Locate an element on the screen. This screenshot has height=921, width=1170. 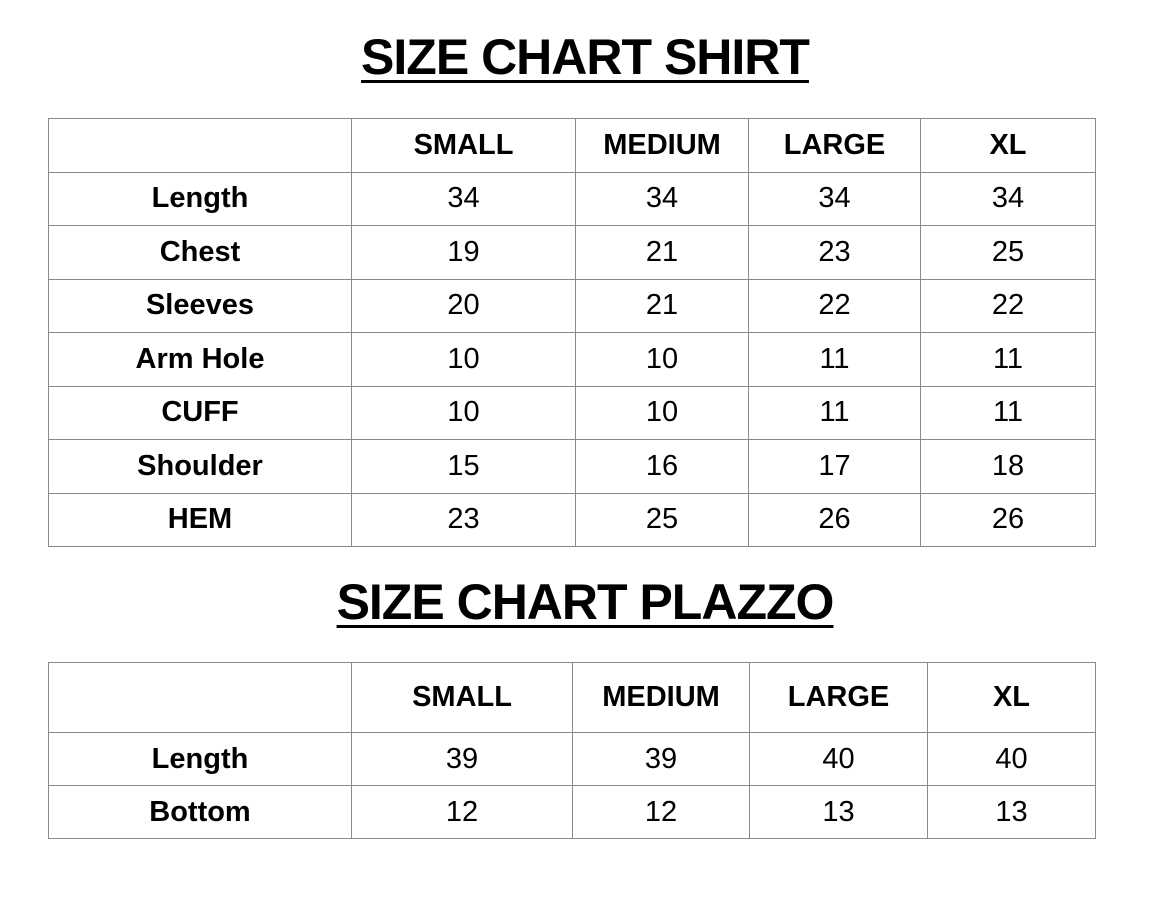
table-row: Chest 19 21 23 25 is located at coordinates (572, 252).